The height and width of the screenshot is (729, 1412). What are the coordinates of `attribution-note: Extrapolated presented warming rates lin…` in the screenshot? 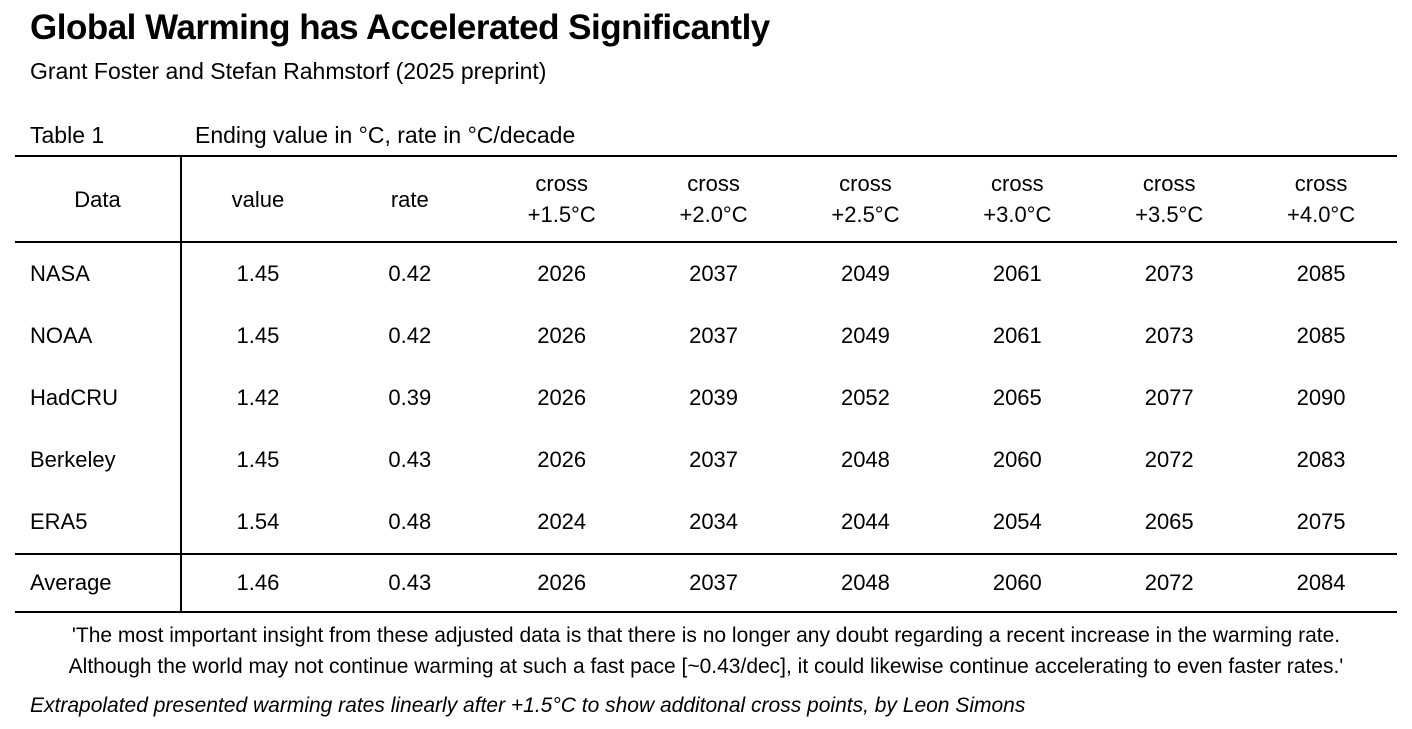 It's located at (528, 705).